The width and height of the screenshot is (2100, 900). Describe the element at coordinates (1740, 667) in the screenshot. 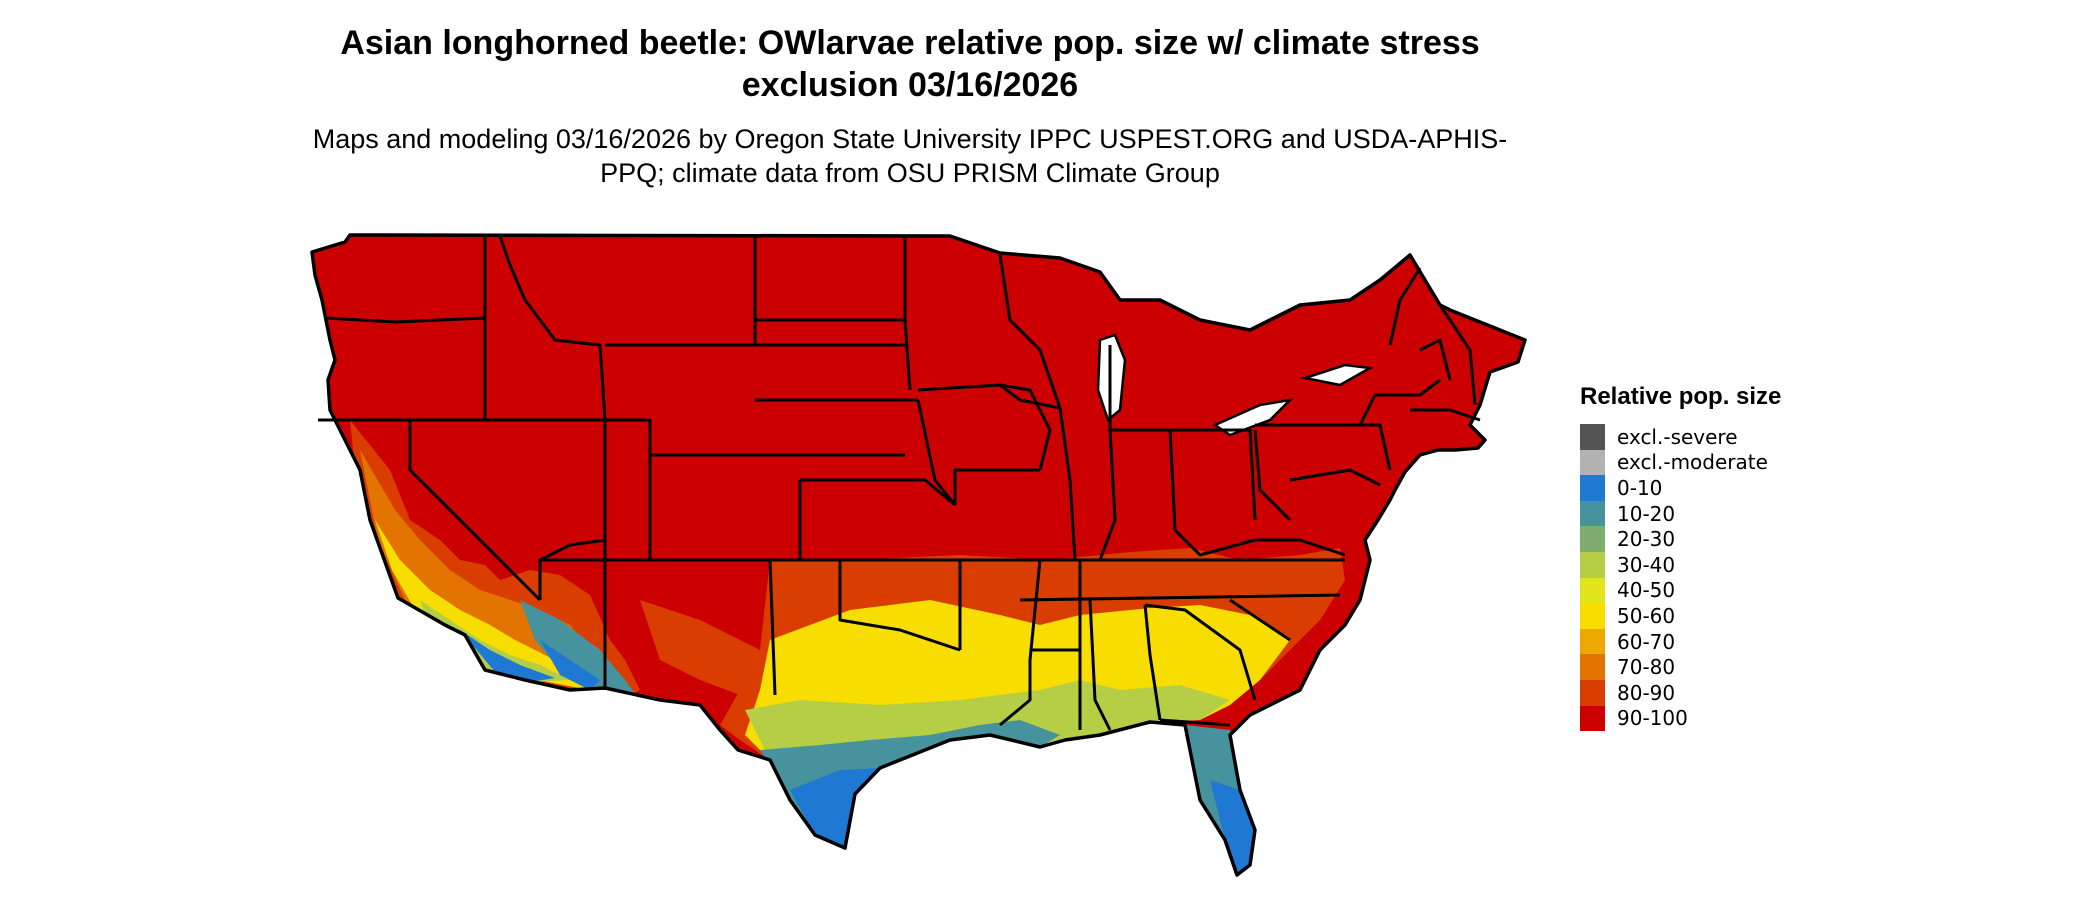

I see `legend-item: 70-80` at that location.